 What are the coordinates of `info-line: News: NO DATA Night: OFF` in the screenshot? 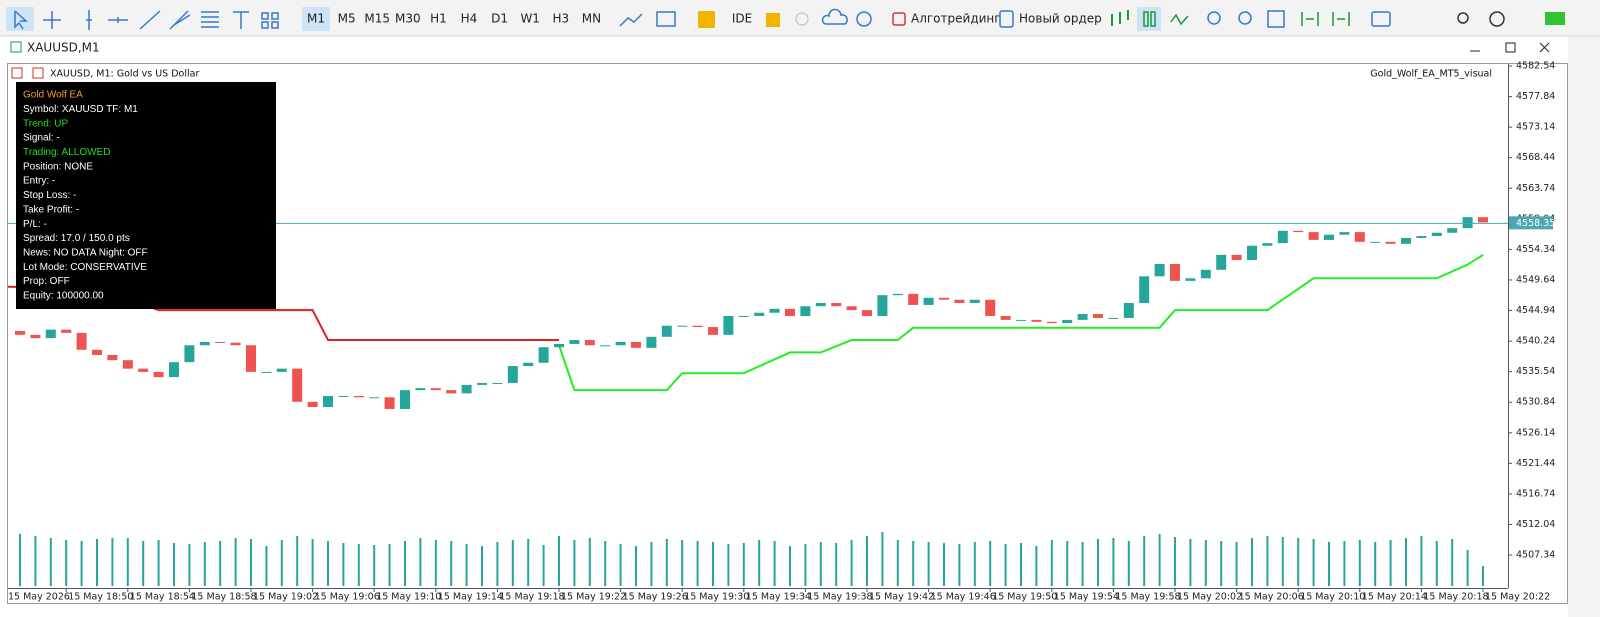 It's located at (85, 252).